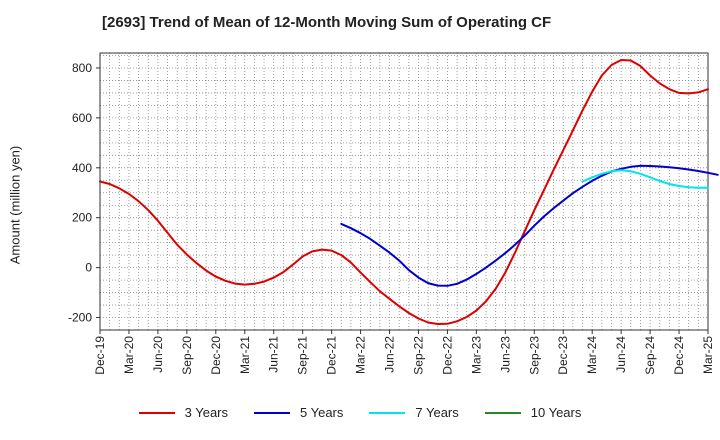 This screenshot has width=720, height=440. Describe the element at coordinates (621, 354) in the screenshot. I see `x-tick-label: Jun-24` at that location.